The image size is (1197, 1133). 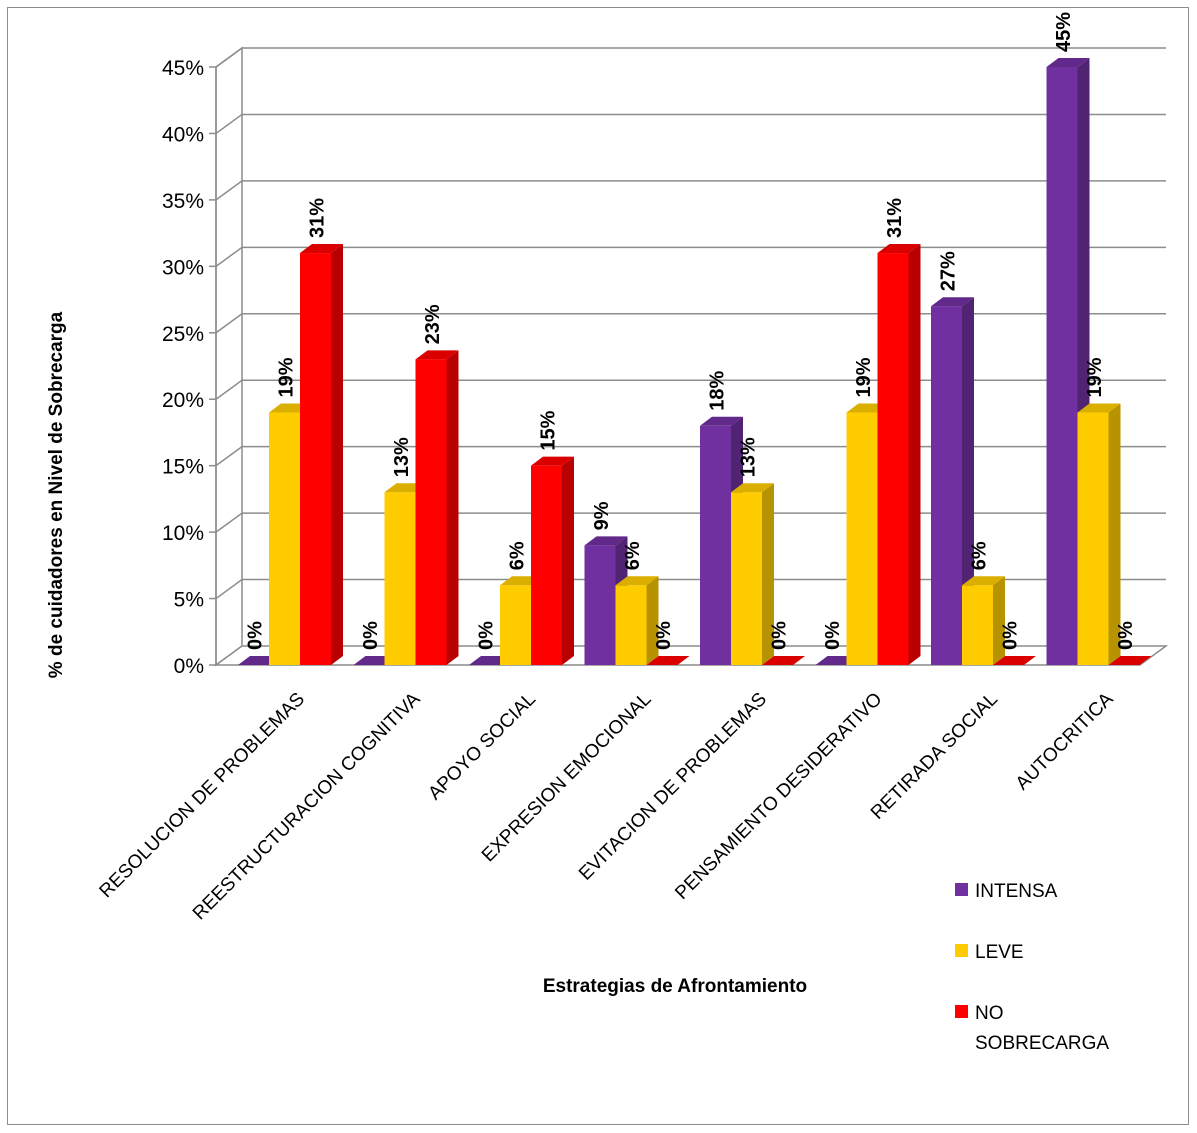 What do you see at coordinates (1032, 1028) in the screenshot?
I see `legend-item: NO SOBRECARGA` at bounding box center [1032, 1028].